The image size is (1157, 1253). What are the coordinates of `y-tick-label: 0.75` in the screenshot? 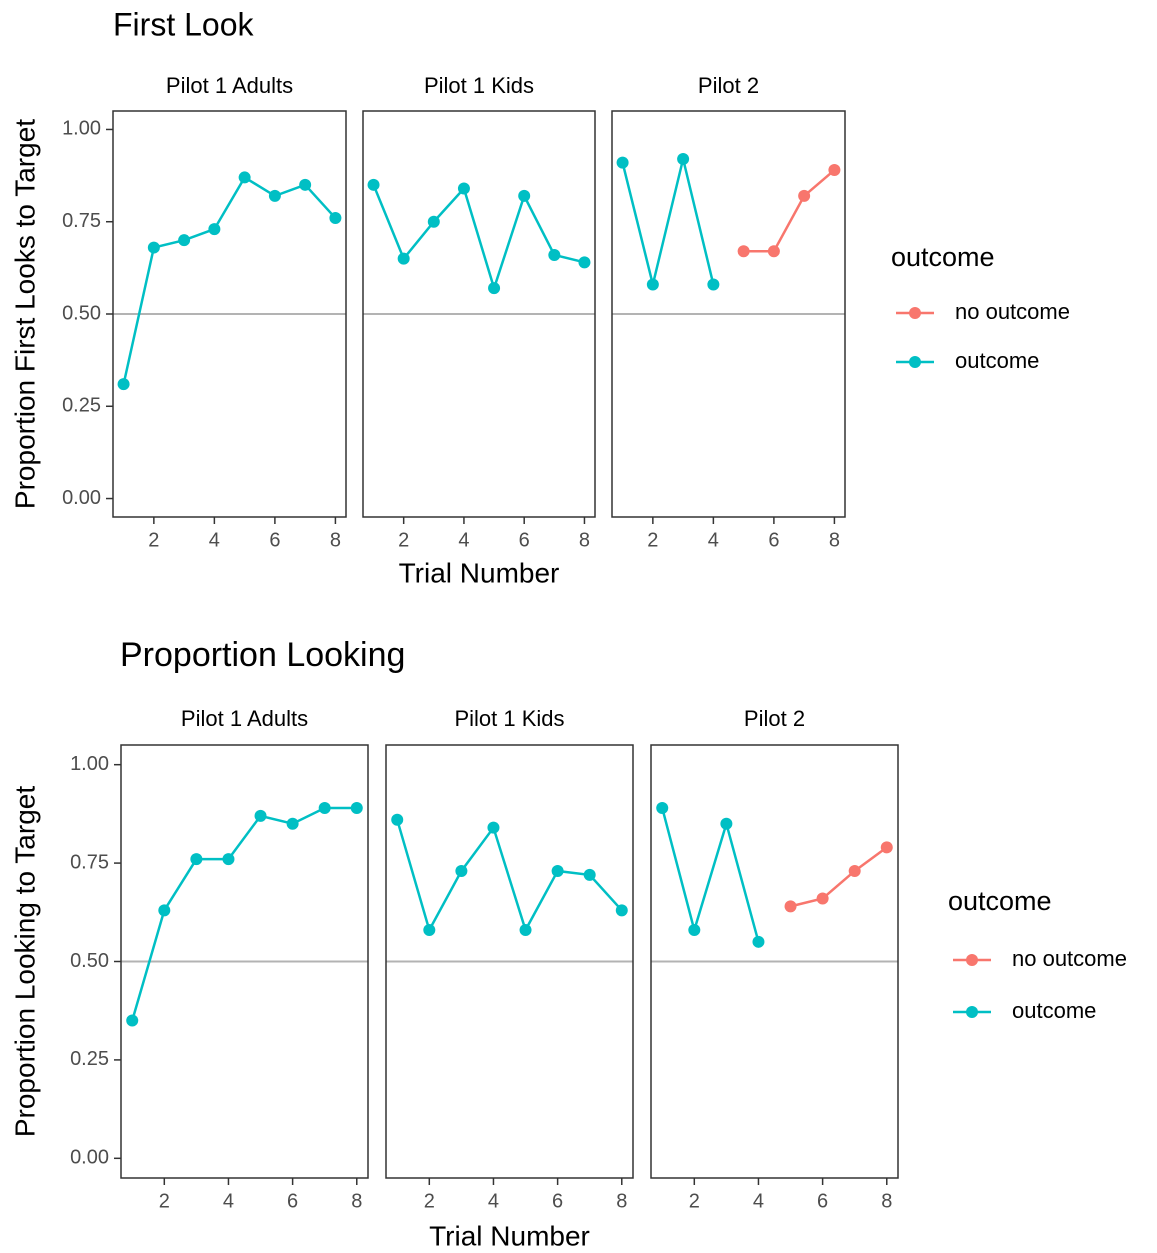 It's located at (81, 221).